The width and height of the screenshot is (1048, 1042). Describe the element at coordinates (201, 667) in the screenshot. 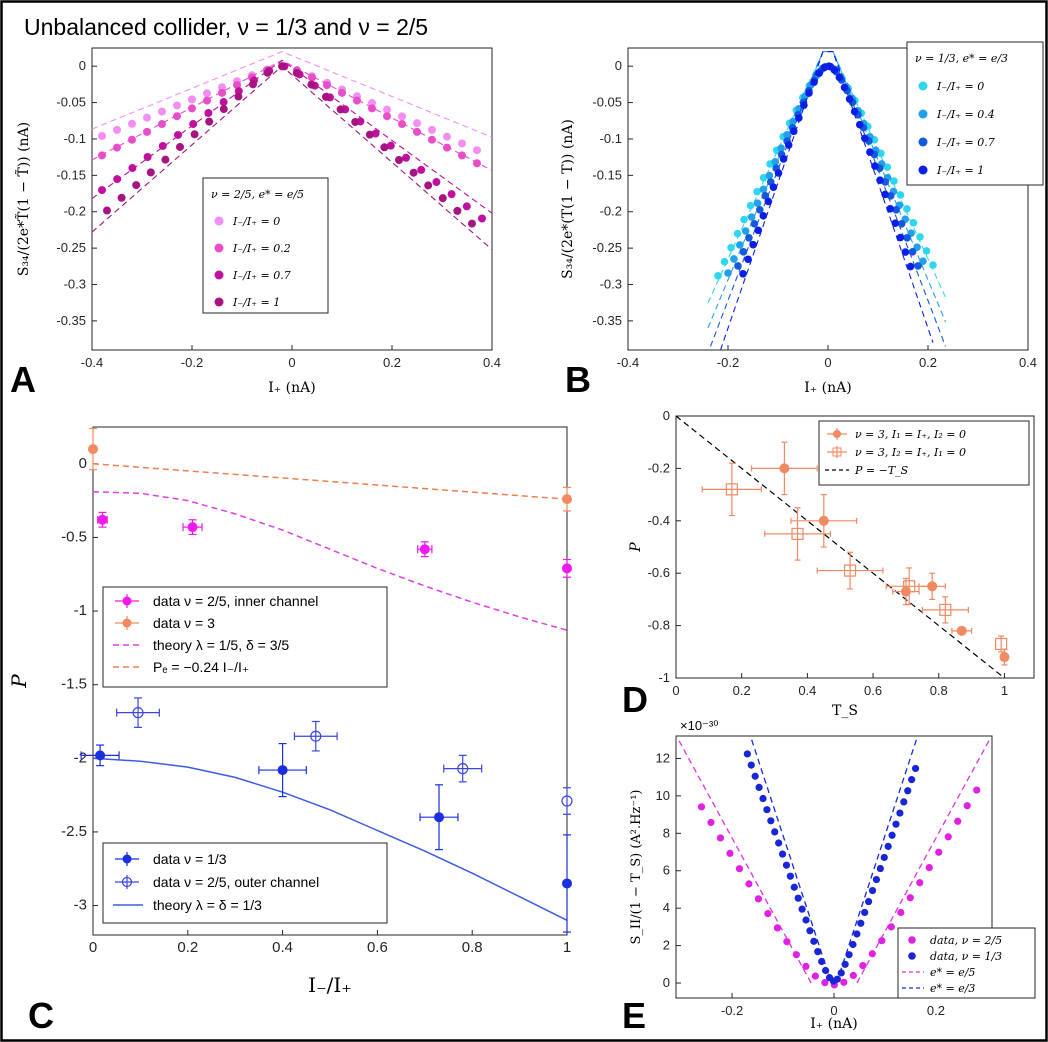

I see `legend-entry: Pₑ = −0.24 I₋/I₊` at that location.